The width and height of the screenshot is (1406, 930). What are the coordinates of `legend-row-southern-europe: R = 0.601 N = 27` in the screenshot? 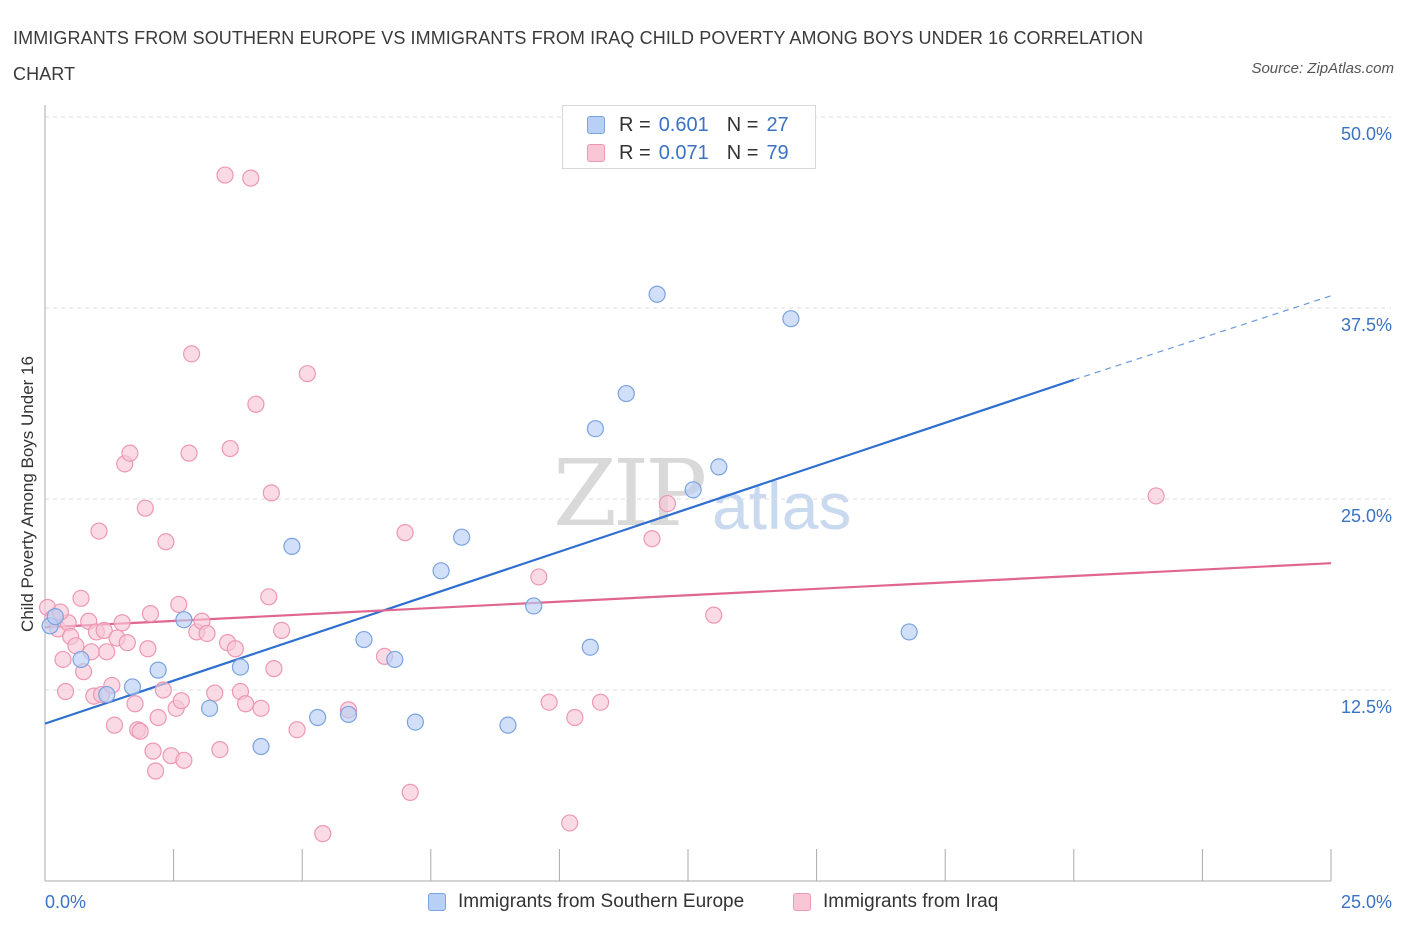 It's located at (688, 125).